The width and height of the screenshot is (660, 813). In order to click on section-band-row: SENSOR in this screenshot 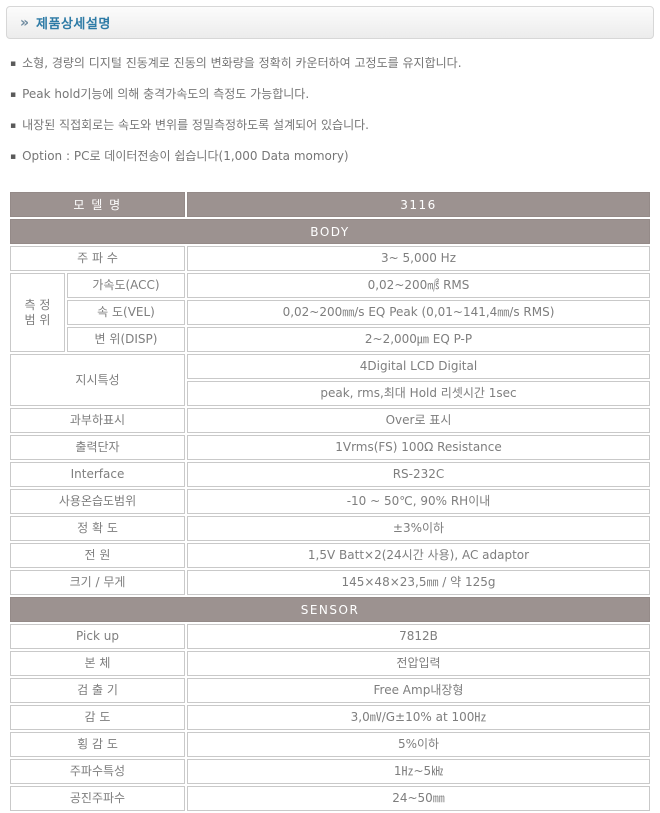, I will do `click(330, 609)`.